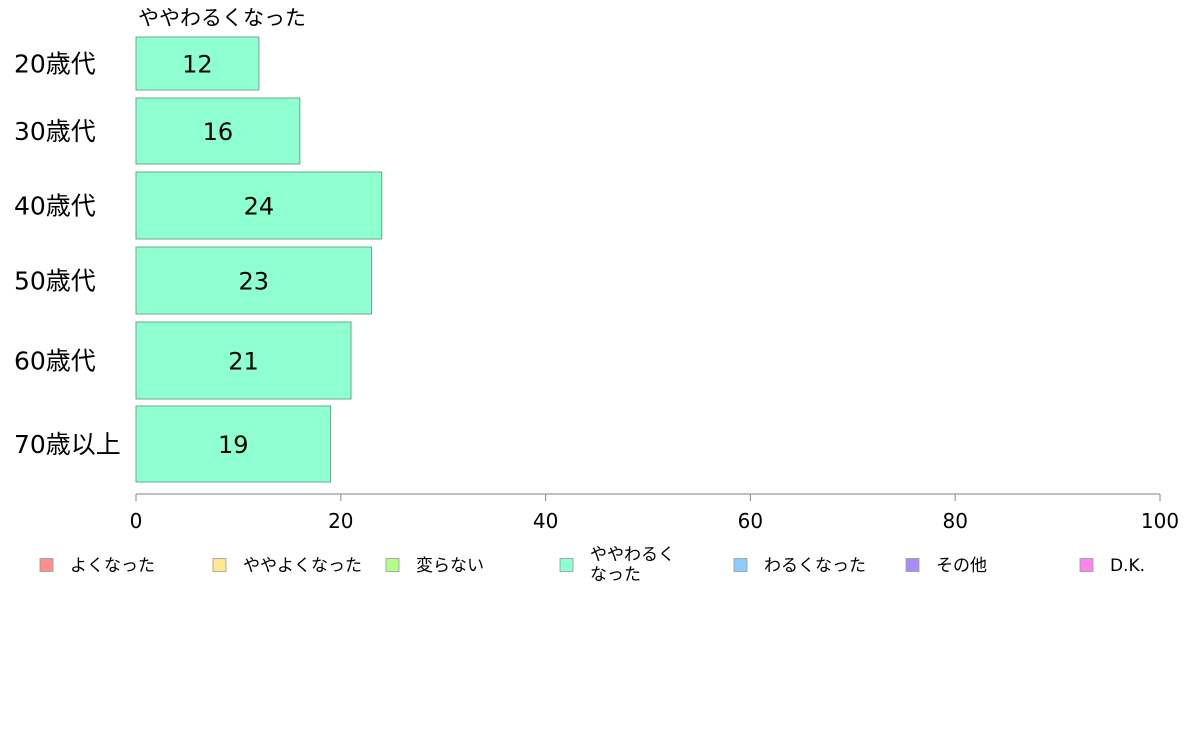 The width and height of the screenshot is (1188, 740). Describe the element at coordinates (112, 566) in the screenshot. I see `legend-label: よくなった` at that location.